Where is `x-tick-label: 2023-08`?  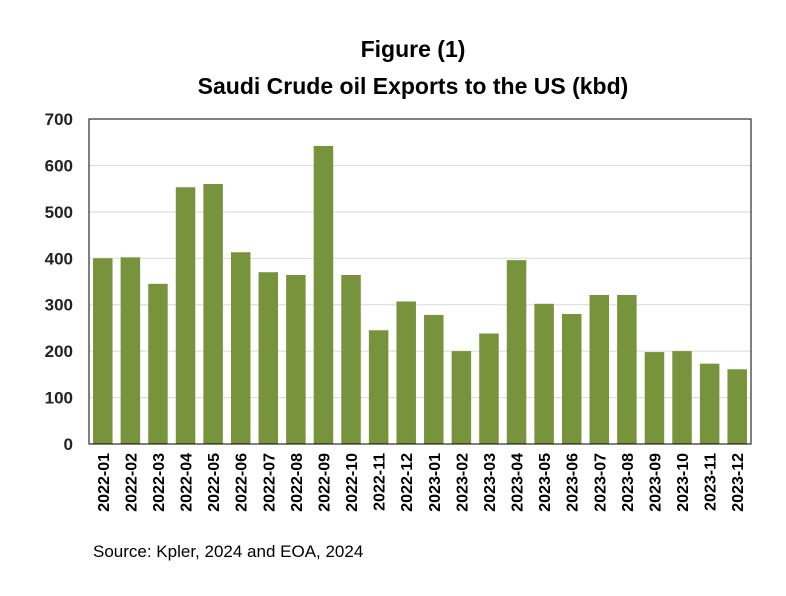
x-tick-label: 2023-08 is located at coordinates (628, 482).